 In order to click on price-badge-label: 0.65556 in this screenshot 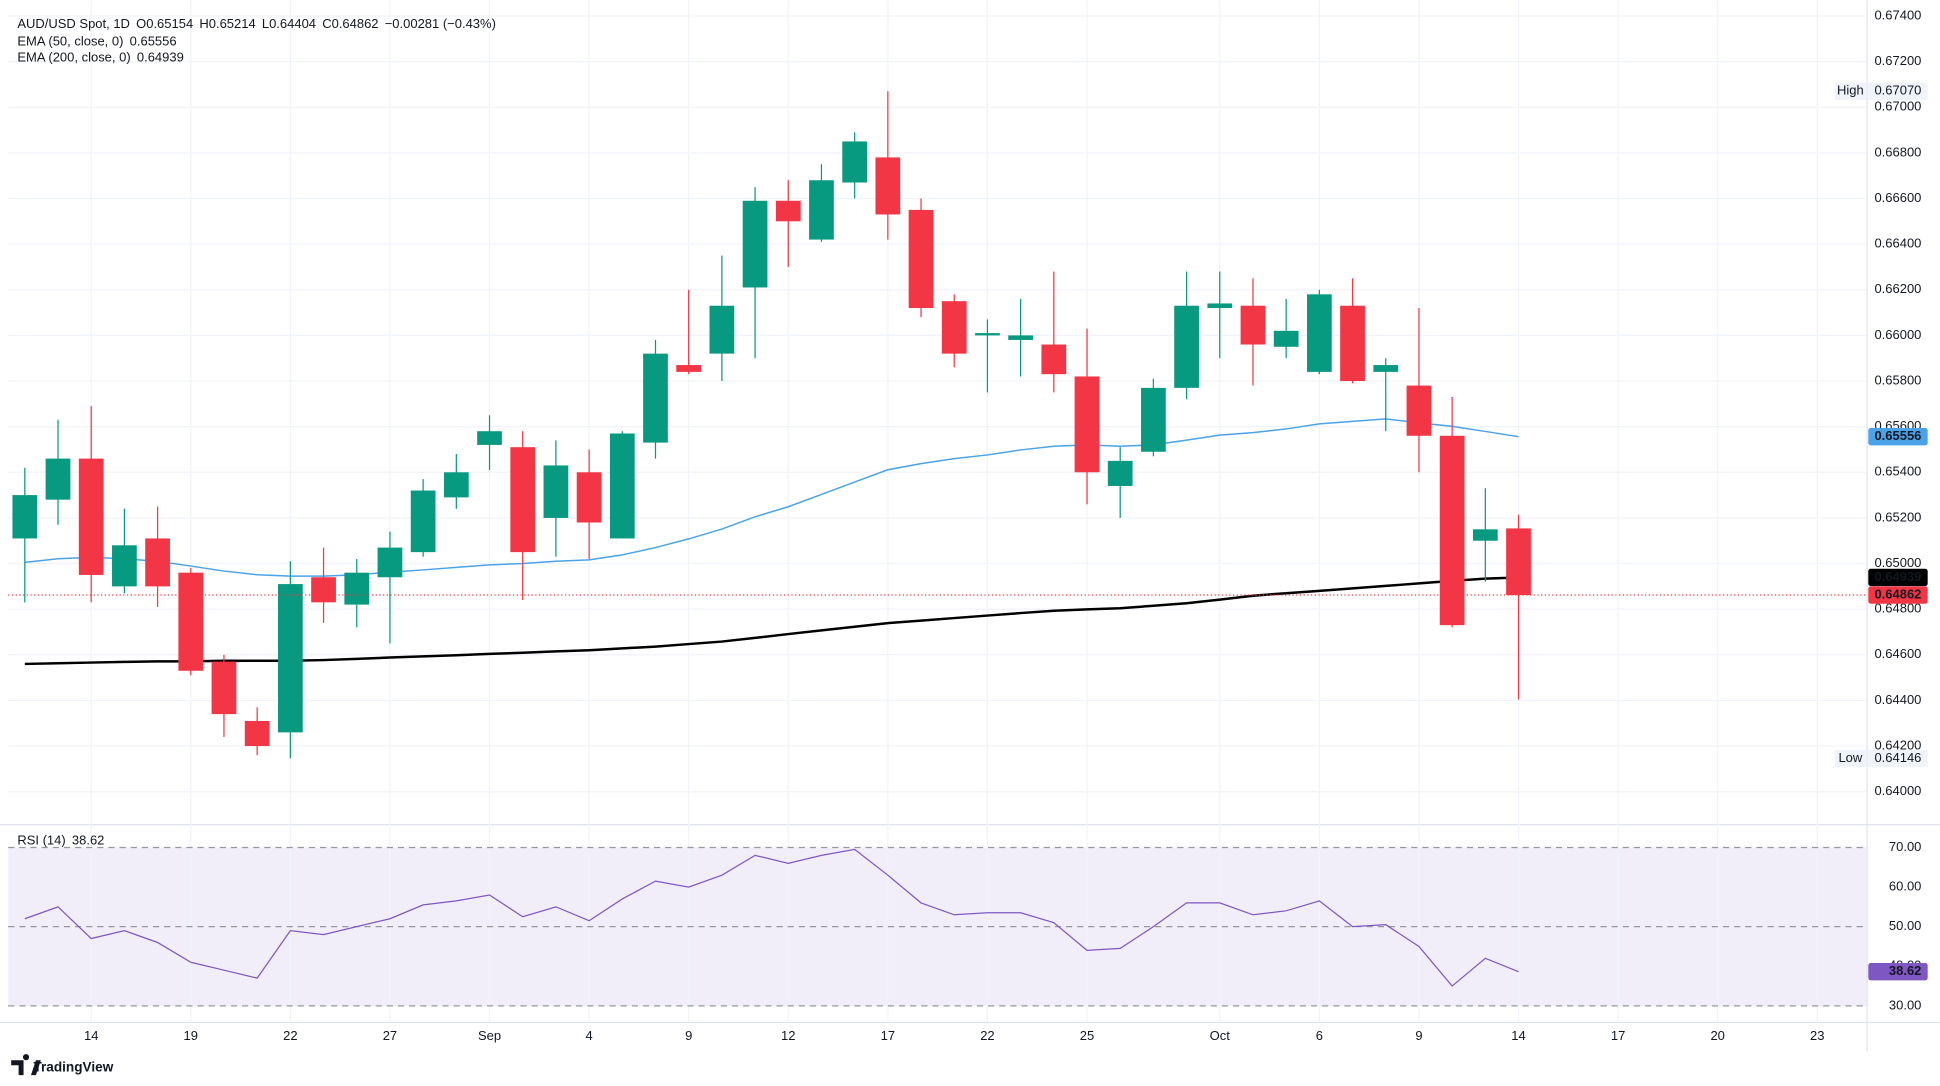, I will do `click(1897, 435)`.